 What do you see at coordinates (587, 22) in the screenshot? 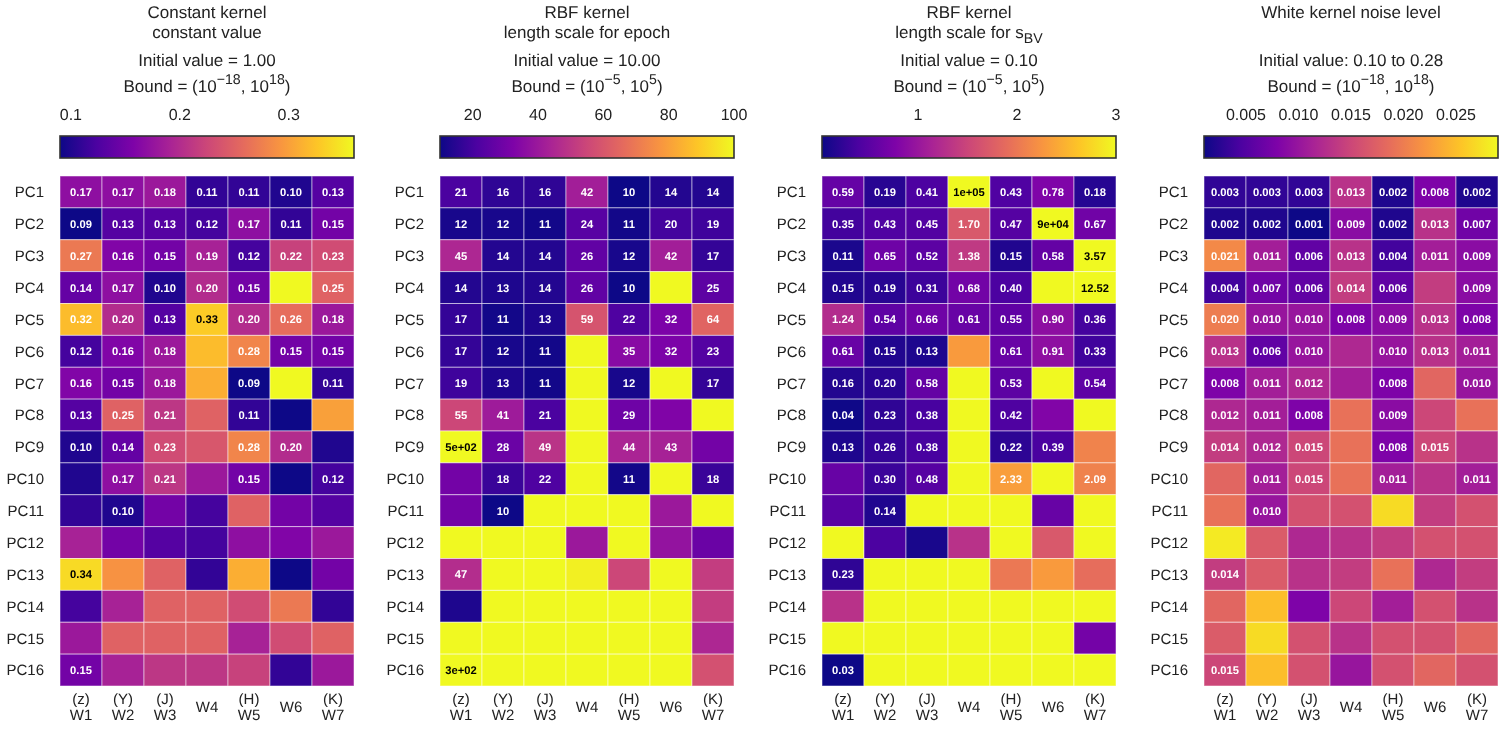
I see `chart-title: RBF kernel length scale for epoch` at bounding box center [587, 22].